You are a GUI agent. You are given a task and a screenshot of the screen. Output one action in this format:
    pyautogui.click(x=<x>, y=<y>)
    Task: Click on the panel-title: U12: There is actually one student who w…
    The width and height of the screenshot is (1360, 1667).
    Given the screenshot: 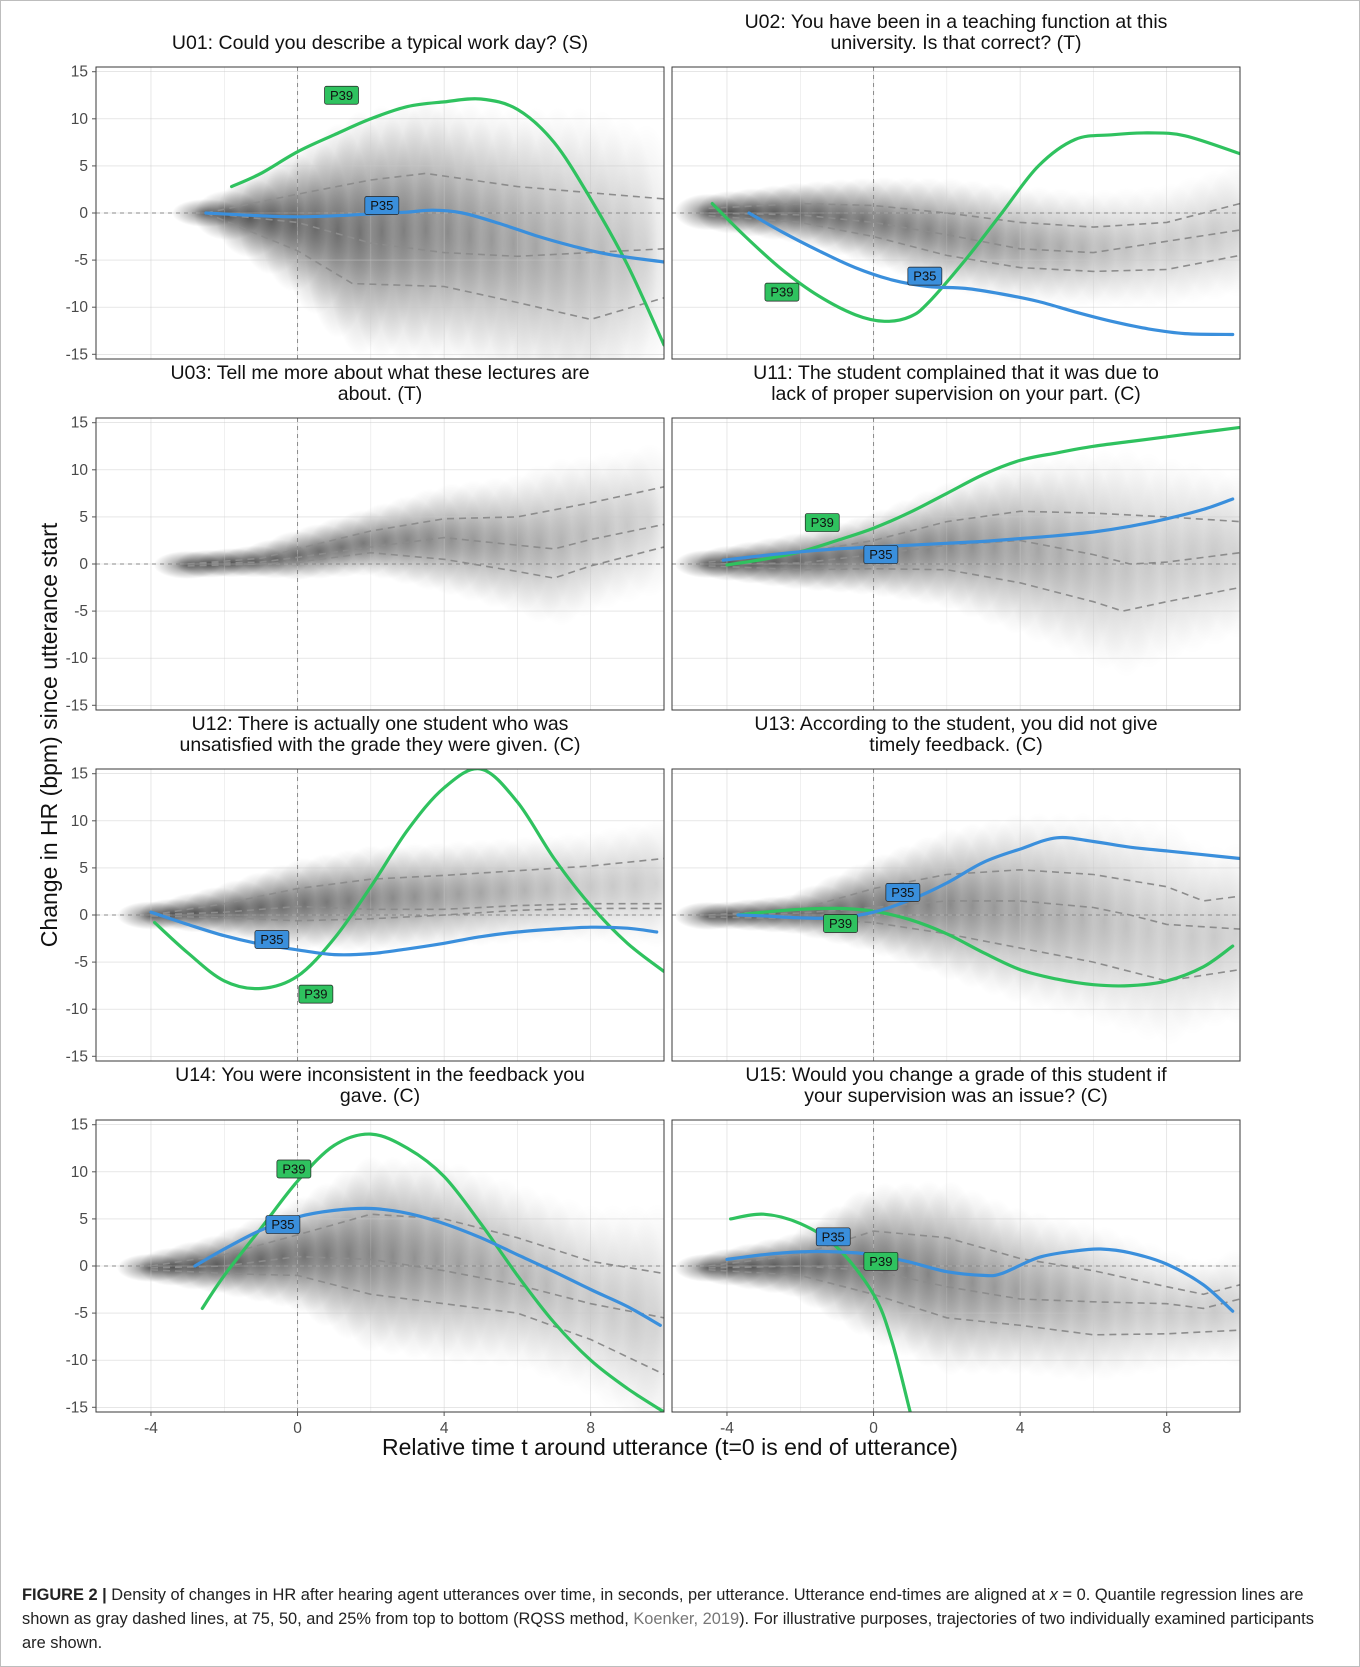 What is the action you would take?
    pyautogui.click(x=380, y=724)
    